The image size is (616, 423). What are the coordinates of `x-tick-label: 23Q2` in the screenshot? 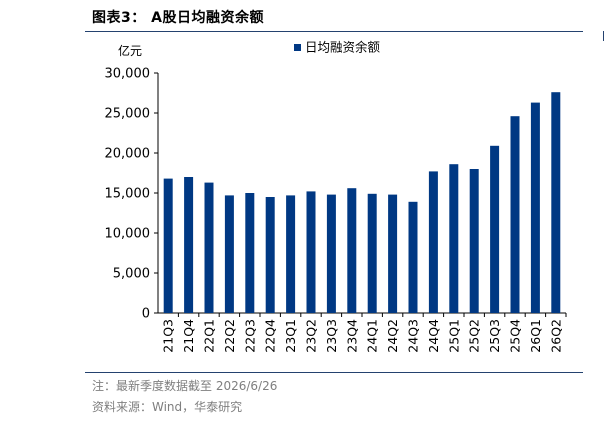 It's located at (311, 336).